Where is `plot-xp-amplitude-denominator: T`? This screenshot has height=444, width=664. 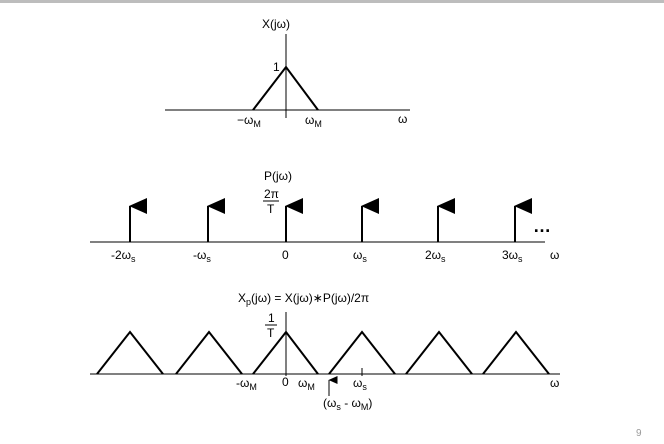 plot-xp-amplitude-denominator: T is located at coordinates (271, 333).